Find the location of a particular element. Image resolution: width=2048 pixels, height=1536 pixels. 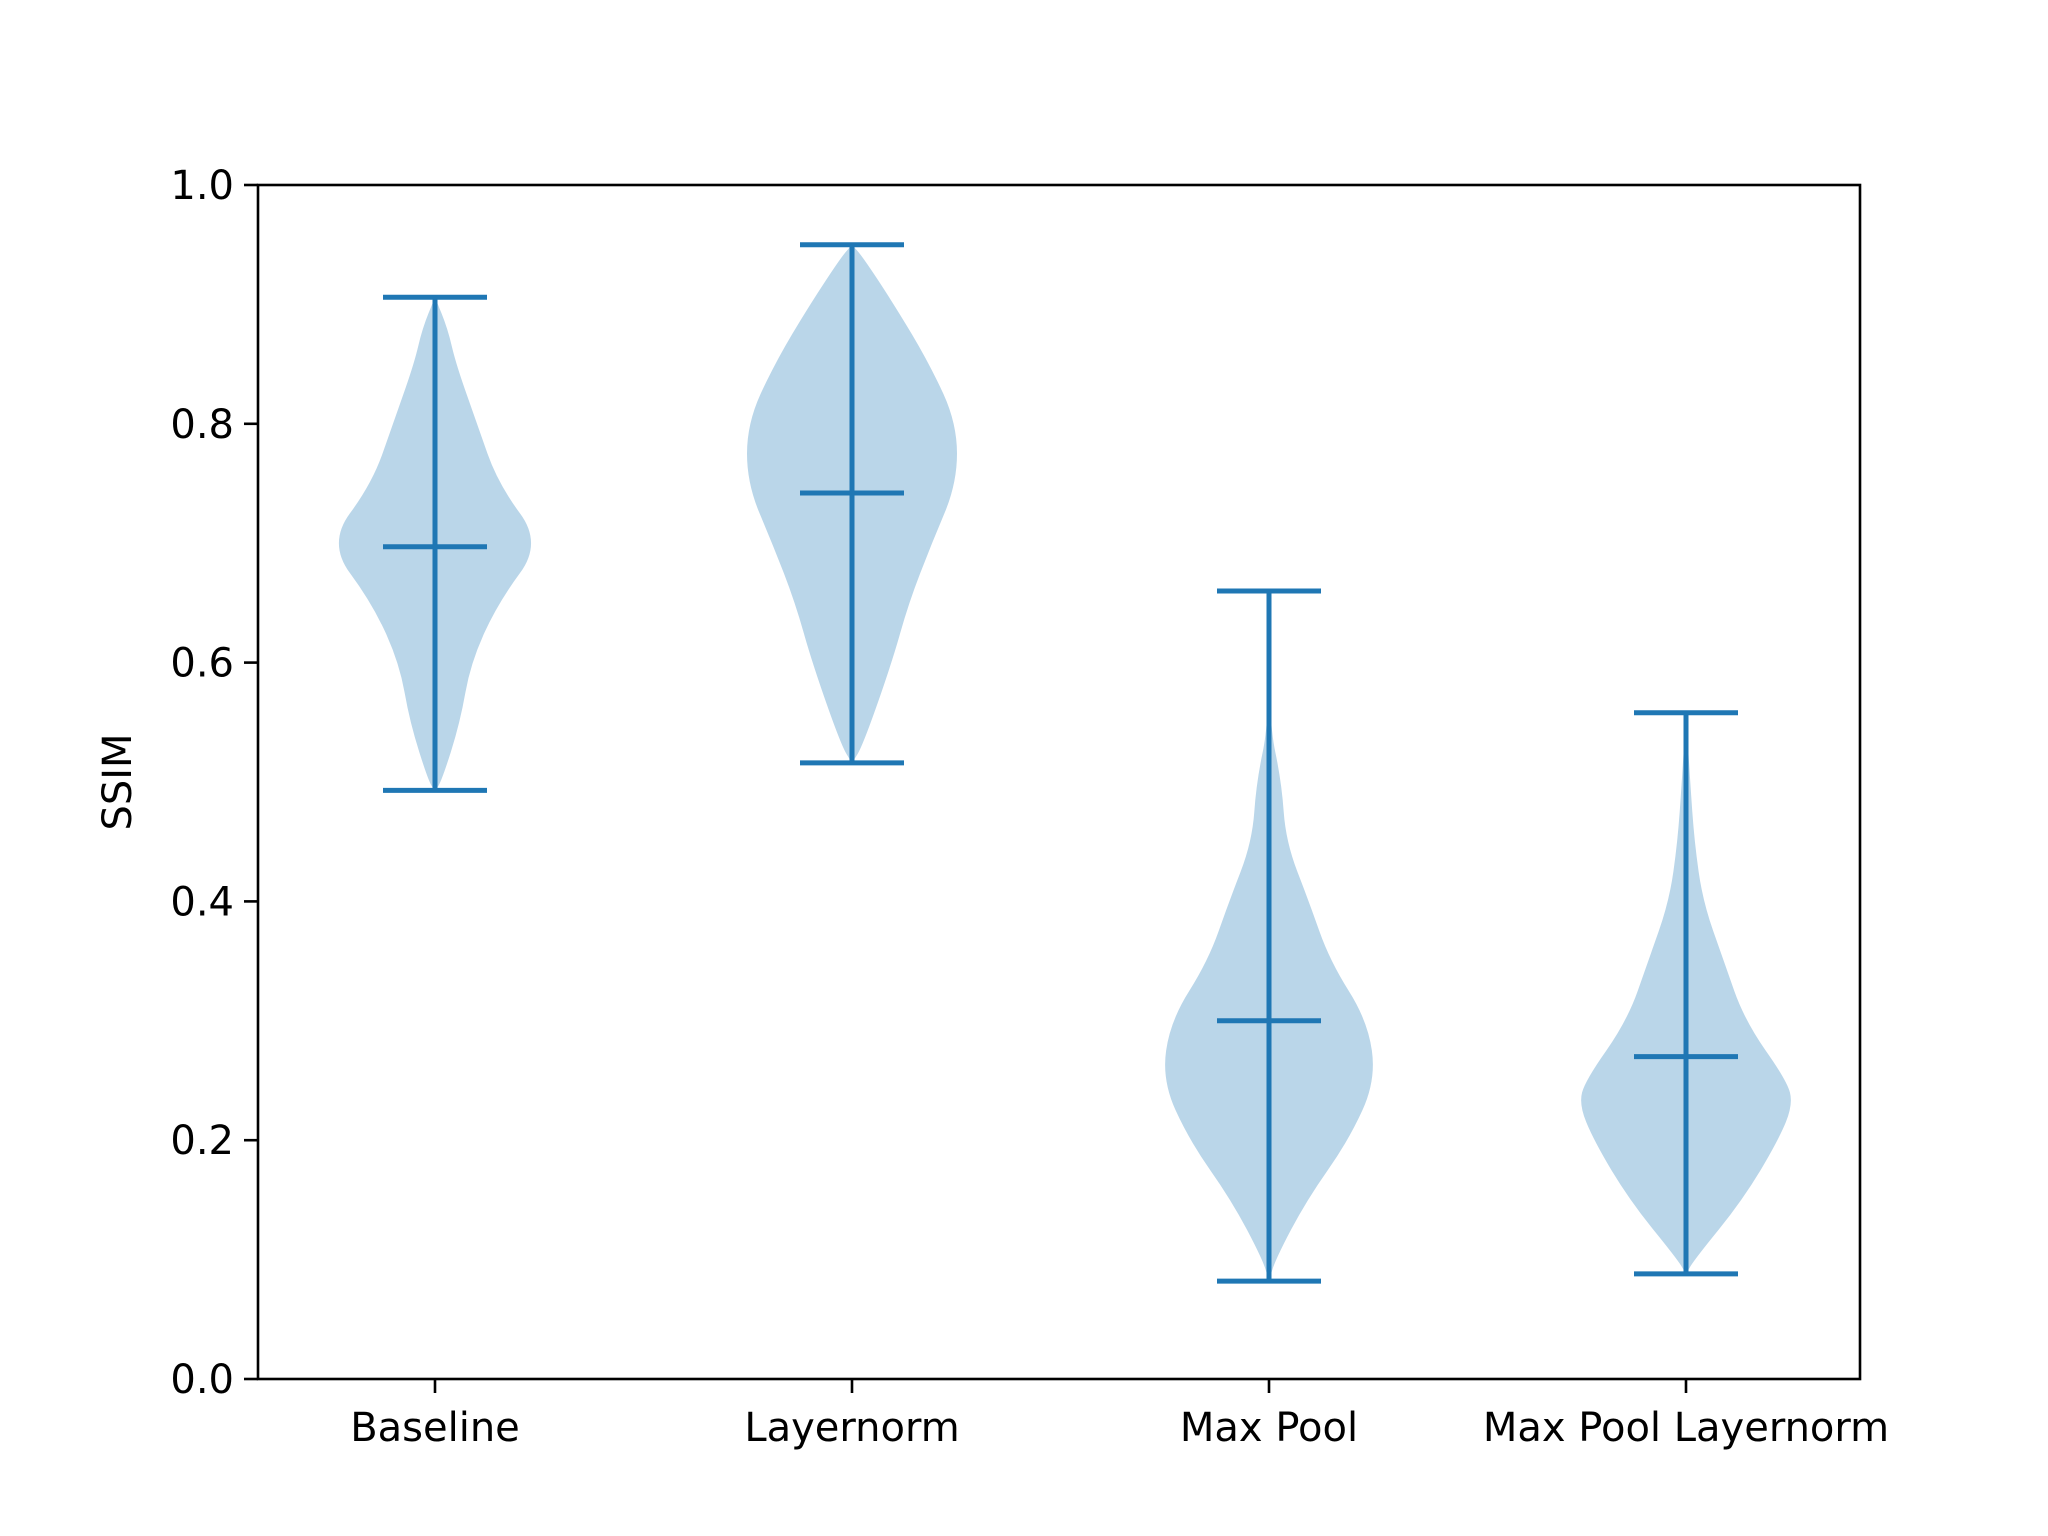

y-tick-label: 0.2 is located at coordinates (202, 1141).